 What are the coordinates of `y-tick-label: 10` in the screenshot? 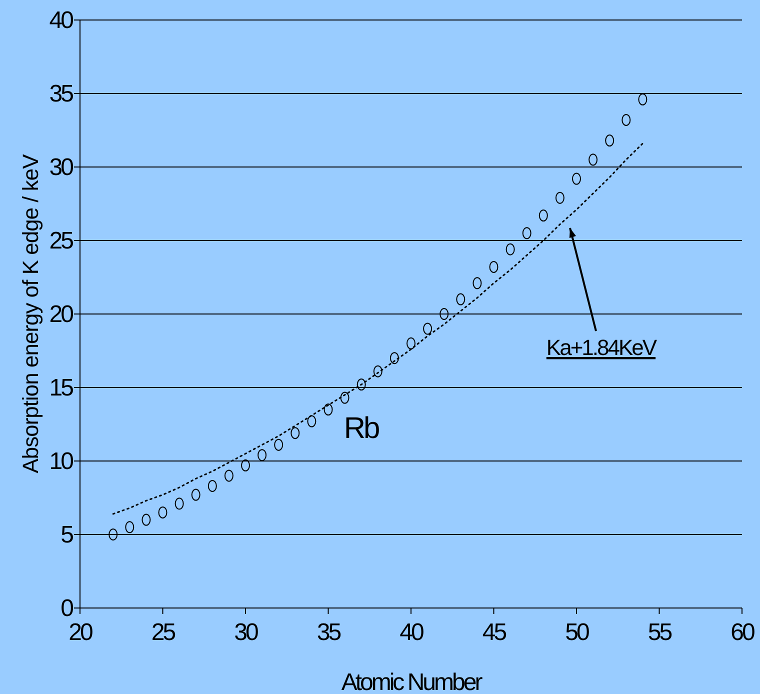 It's located at (61, 461).